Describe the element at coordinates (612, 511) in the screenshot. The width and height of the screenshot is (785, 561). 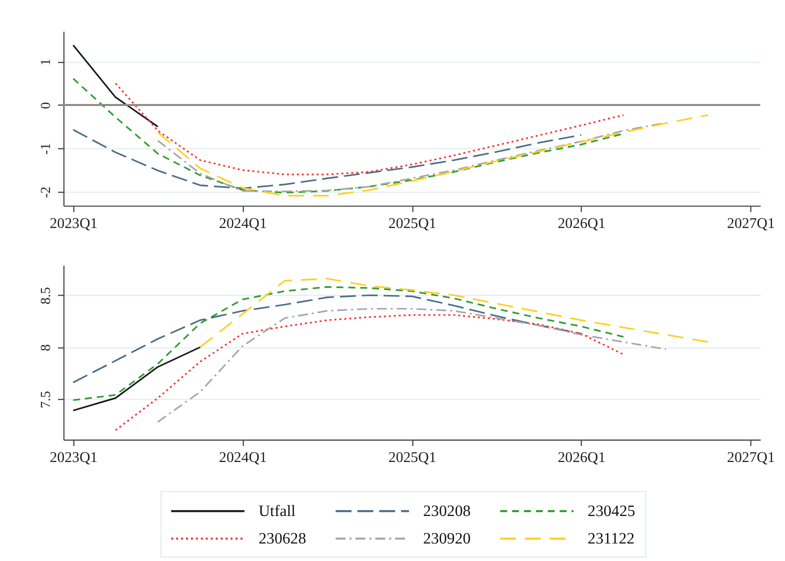
I see `legend-label: 230425` at that location.